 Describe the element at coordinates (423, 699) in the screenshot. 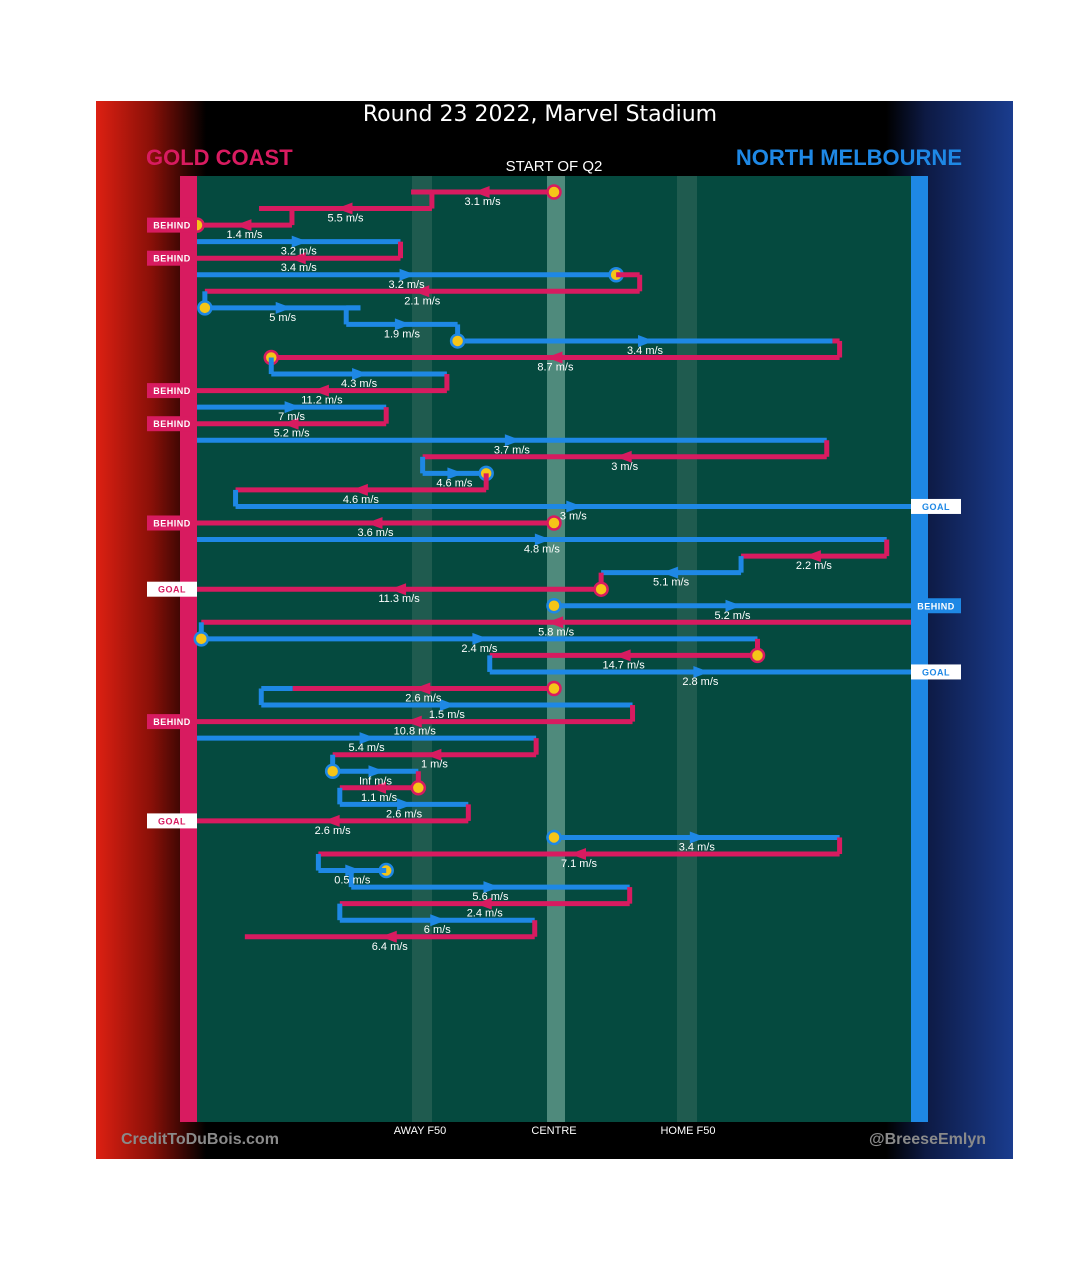

I see `speed-label: 2.6 m/s` at that location.